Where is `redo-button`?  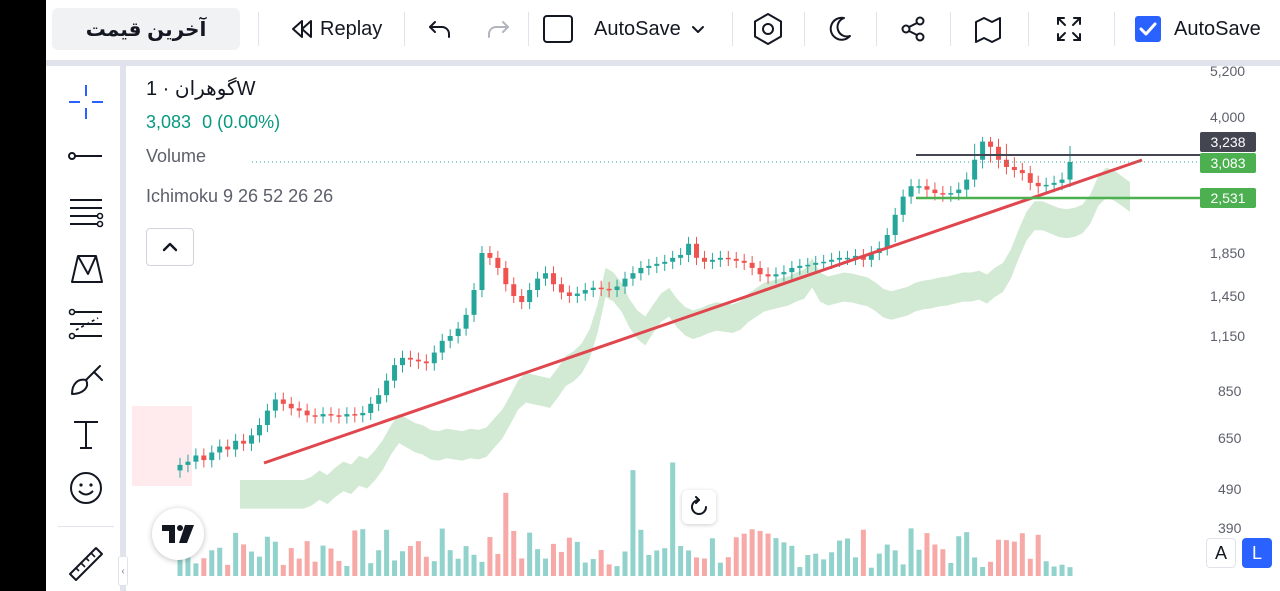 redo-button is located at coordinates (498, 29).